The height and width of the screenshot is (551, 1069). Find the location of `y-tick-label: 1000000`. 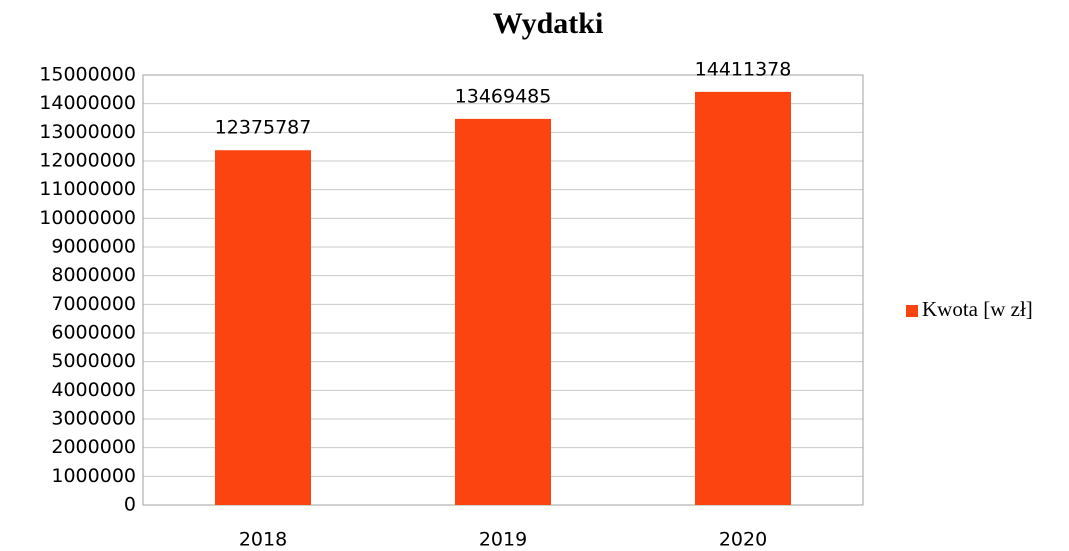

y-tick-label: 1000000 is located at coordinates (93, 476).